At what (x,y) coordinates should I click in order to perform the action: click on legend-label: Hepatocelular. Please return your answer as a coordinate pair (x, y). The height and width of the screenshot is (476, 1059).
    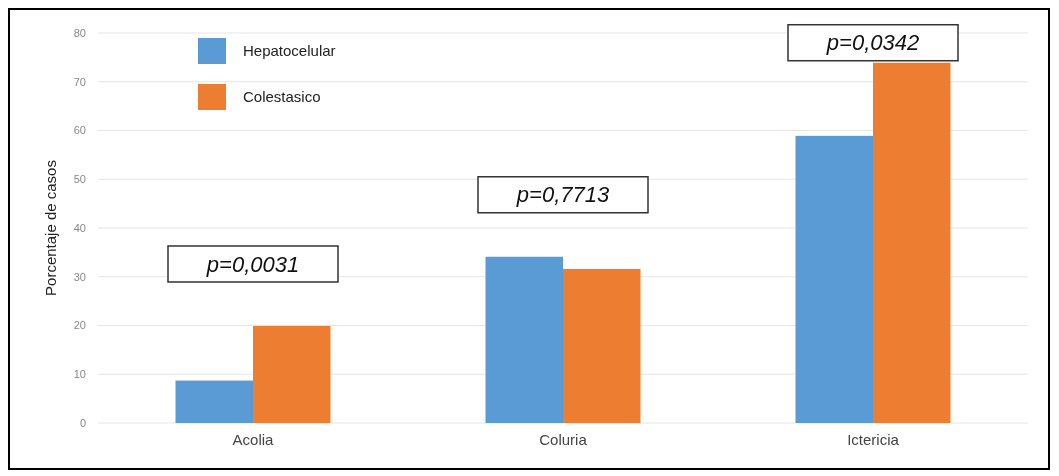
    Looking at the image, I should click on (289, 51).